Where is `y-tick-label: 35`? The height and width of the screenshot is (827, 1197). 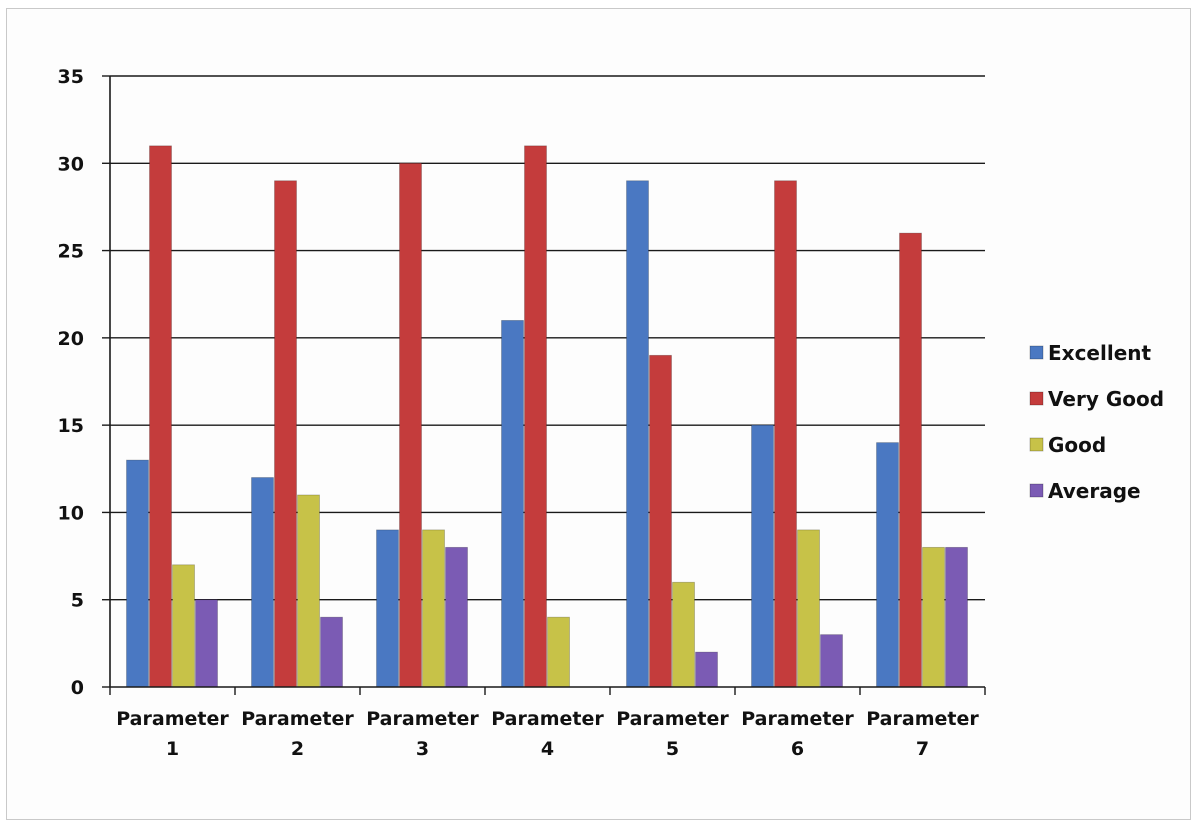
y-tick-label: 35 is located at coordinates (71, 77).